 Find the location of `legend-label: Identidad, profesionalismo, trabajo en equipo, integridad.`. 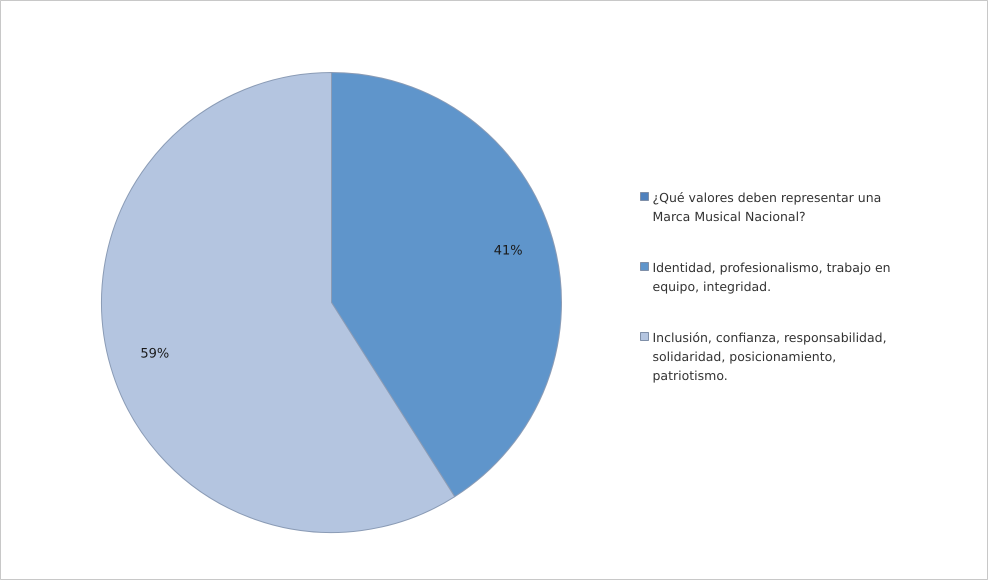

legend-label: Identidad, profesionalismo, trabajo en equipo, integridad. is located at coordinates (771, 277).